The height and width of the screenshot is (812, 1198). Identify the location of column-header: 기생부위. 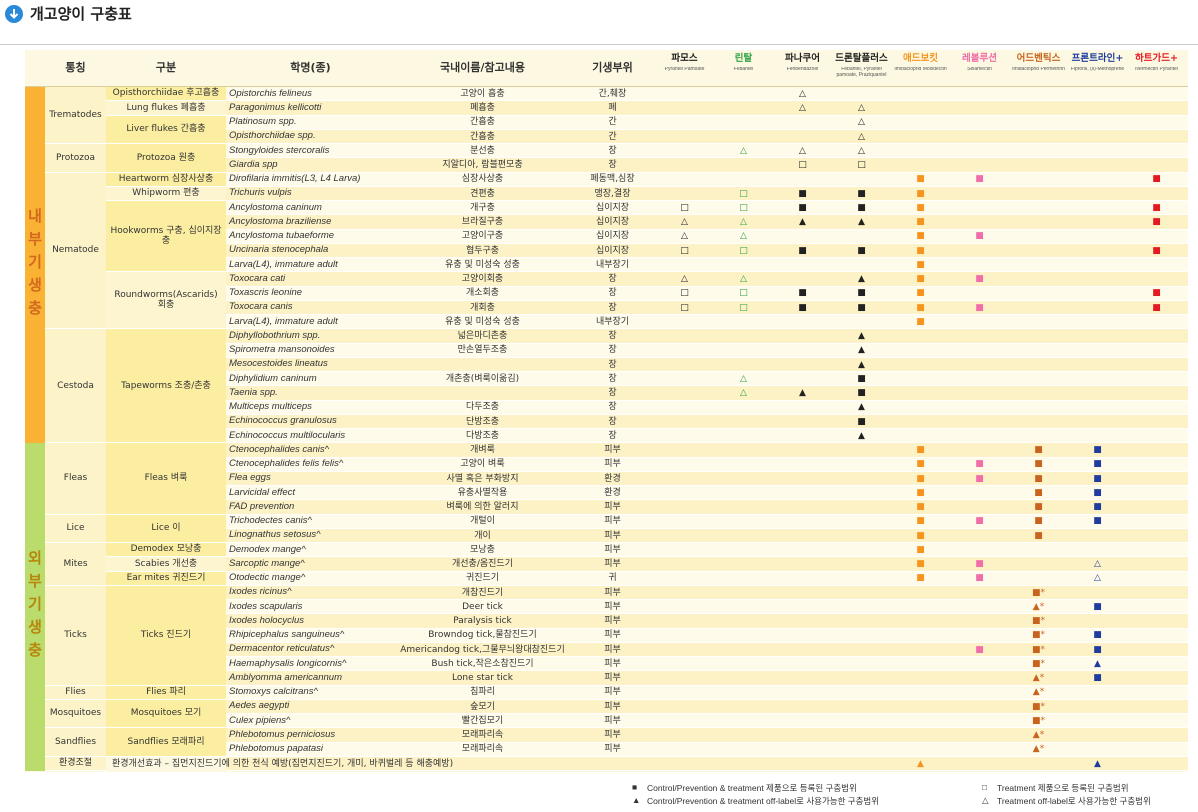
(612, 68).